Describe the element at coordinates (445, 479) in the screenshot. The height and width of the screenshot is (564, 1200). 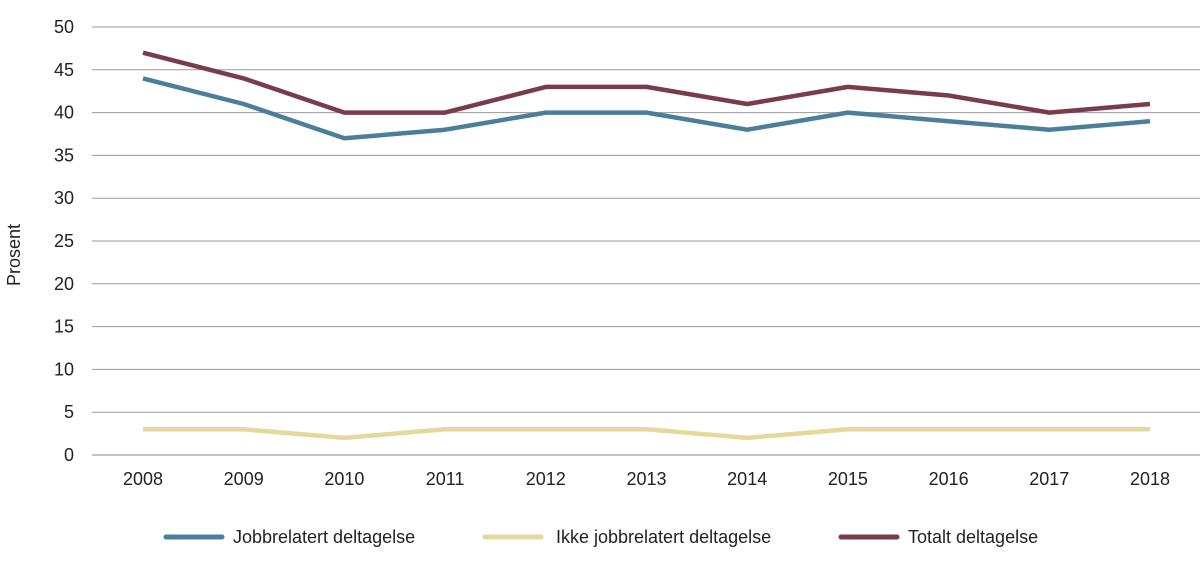
I see `x-tick-label: 2011` at that location.